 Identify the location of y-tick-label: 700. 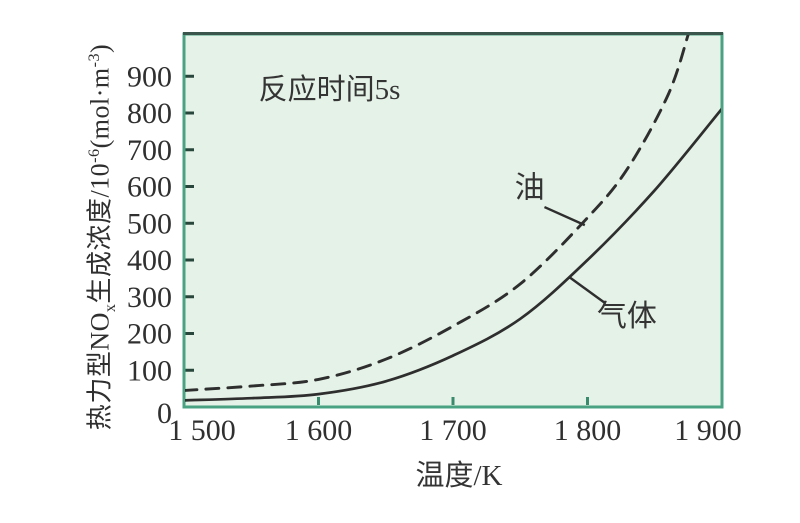
(149, 150).